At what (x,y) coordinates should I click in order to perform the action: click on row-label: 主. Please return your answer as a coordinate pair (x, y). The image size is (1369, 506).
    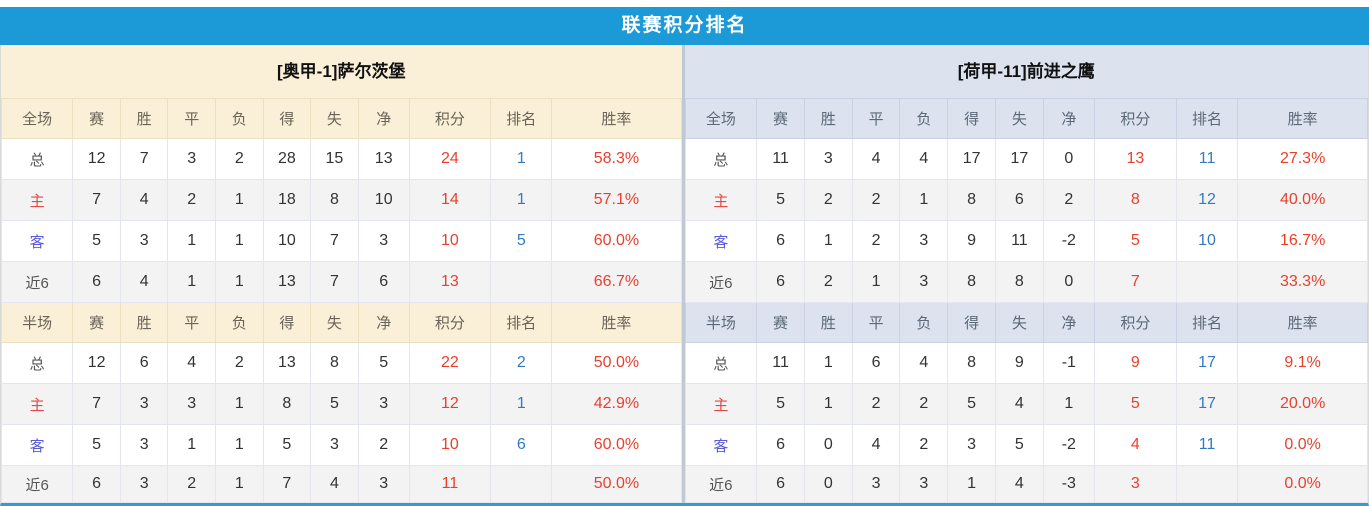
    Looking at the image, I should click on (721, 200).